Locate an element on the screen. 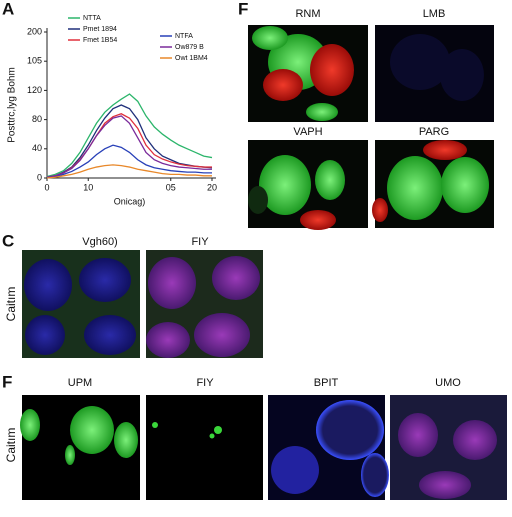 The height and width of the screenshot is (517, 512). image-header: VAPH is located at coordinates (307, 132).